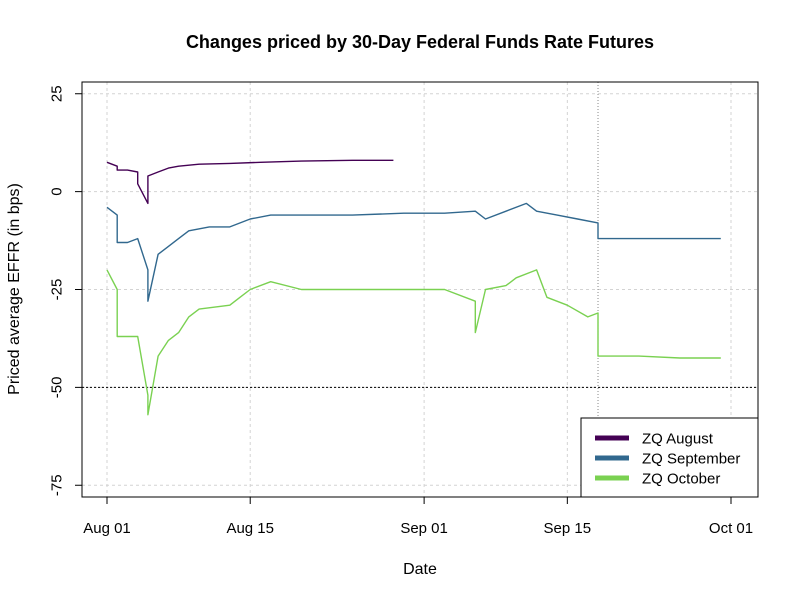  I want to click on legend-label: ZQ September, so click(691, 458).